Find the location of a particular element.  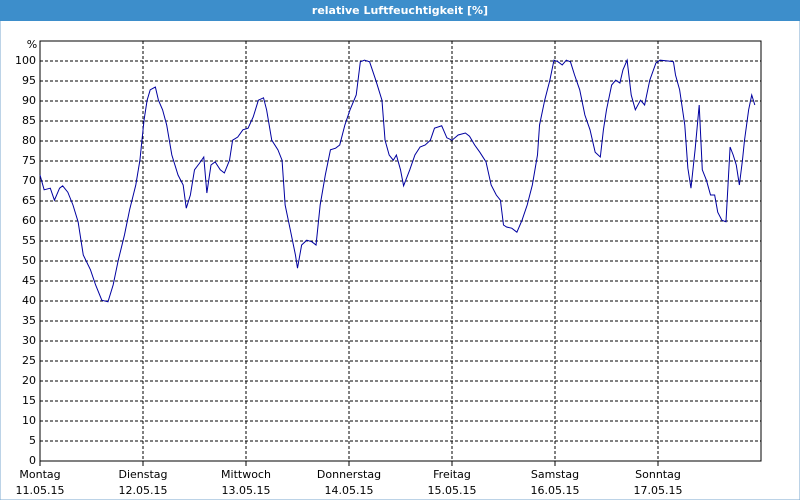

x-tick-label: Sonntag is located at coordinates (658, 474).